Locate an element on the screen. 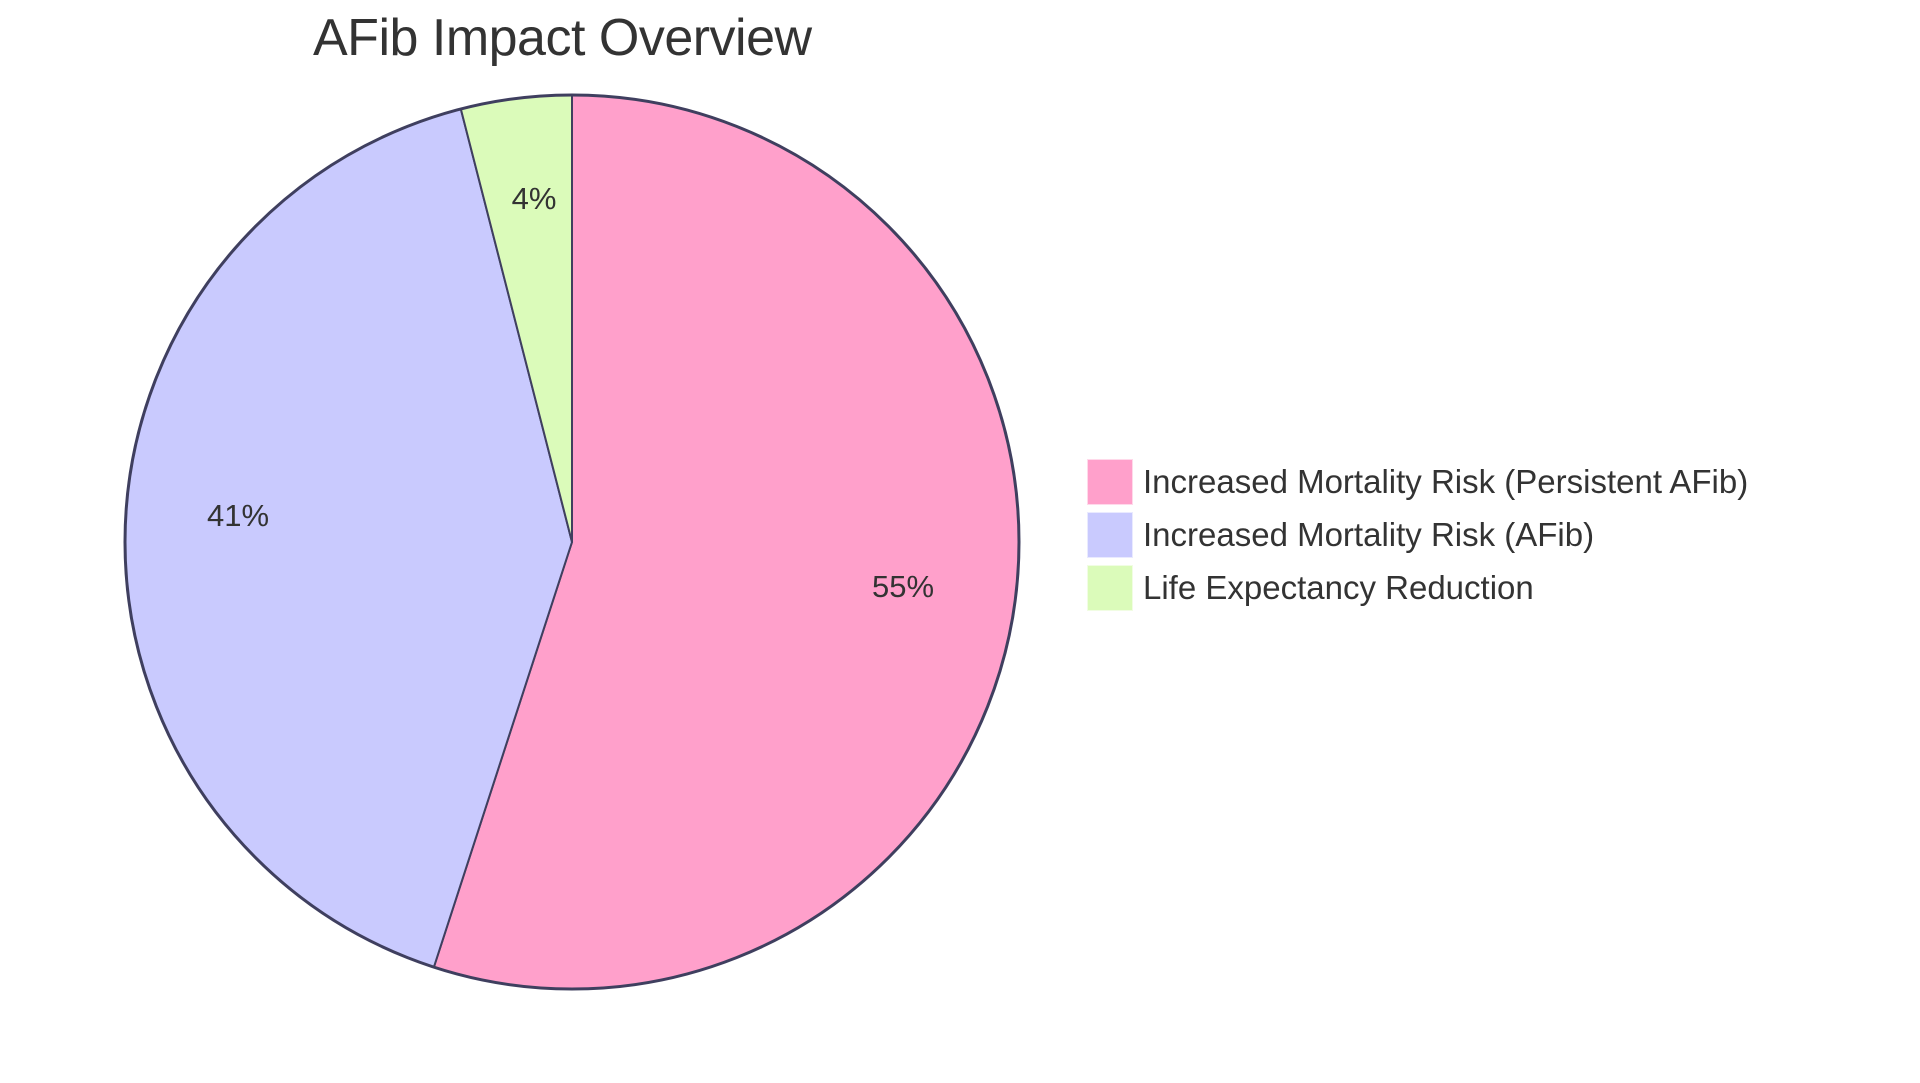  slice-label-afib: 41% is located at coordinates (238, 515).